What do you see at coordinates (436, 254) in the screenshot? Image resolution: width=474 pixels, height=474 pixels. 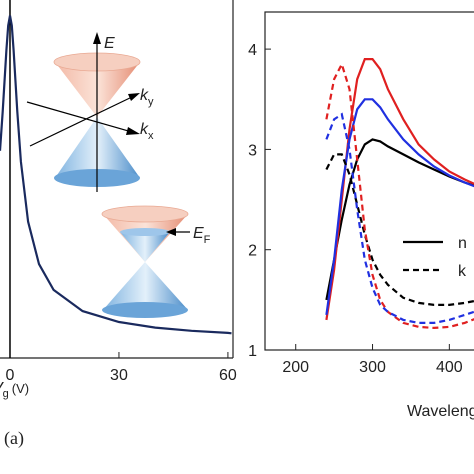 I see `legend-box` at bounding box center [436, 254].